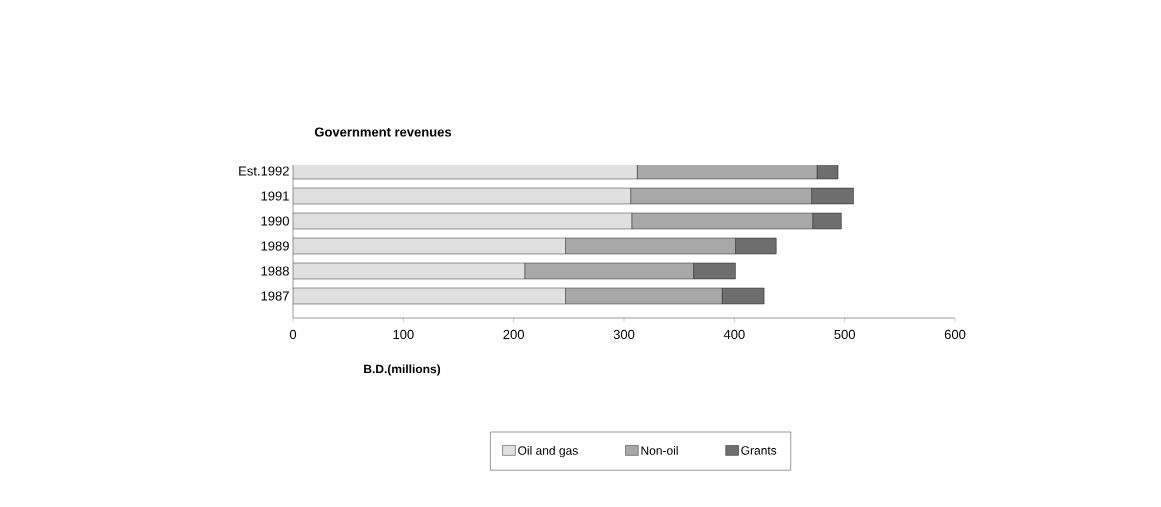 Image resolution: width=1161 pixels, height=507 pixels. I want to click on x-axis-title: B.D.(millions), so click(402, 370).